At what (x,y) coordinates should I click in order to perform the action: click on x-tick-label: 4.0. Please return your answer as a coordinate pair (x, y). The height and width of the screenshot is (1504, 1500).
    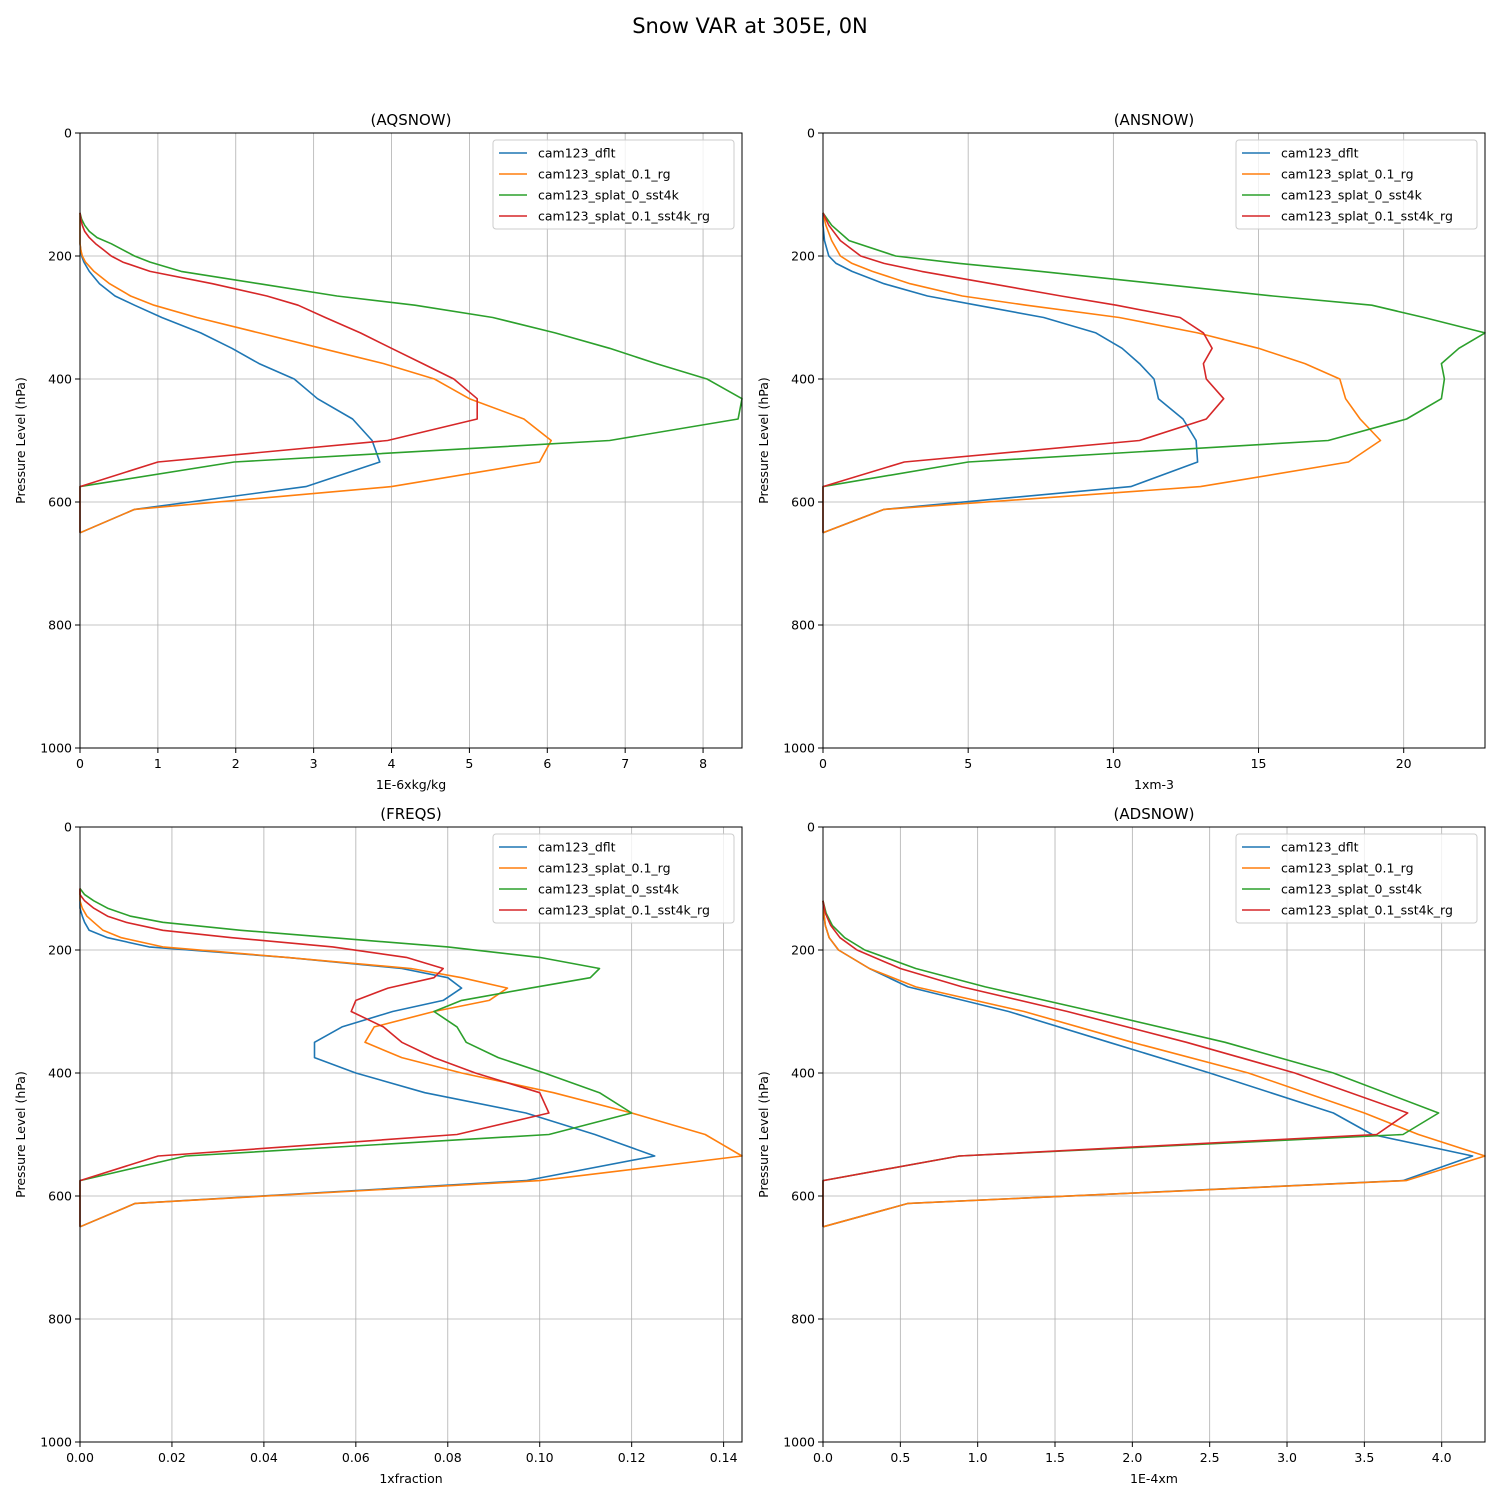
    Looking at the image, I should click on (1442, 1457).